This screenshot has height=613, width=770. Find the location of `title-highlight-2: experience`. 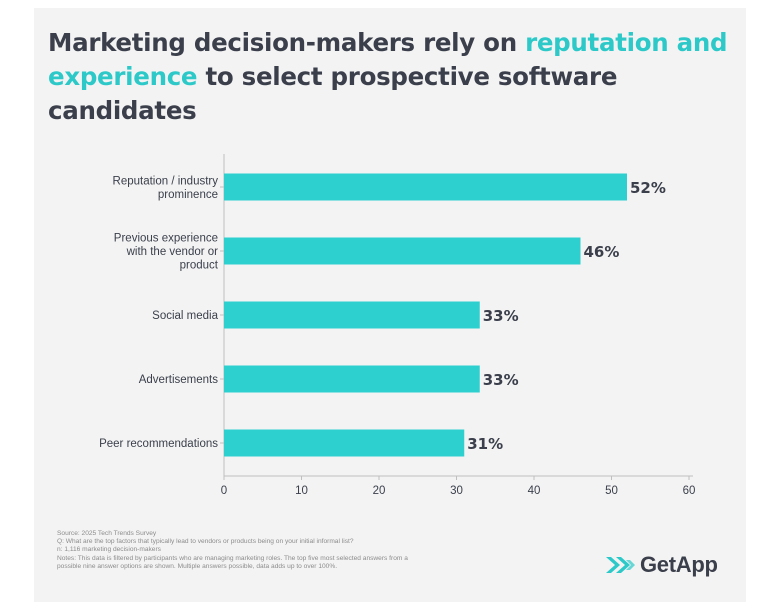

title-highlight-2: experience is located at coordinates (123, 76).